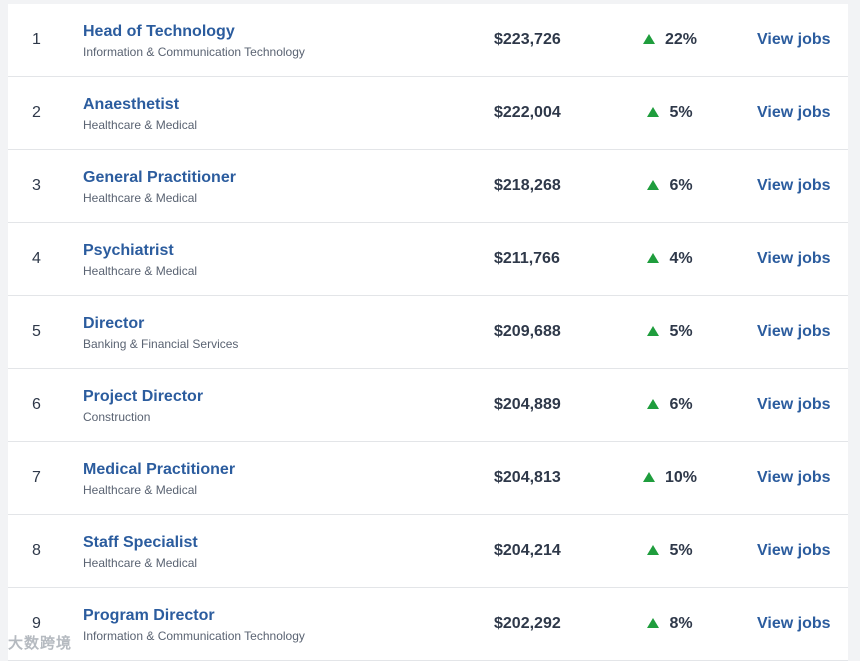 Image resolution: width=860 pixels, height=661 pixels. Describe the element at coordinates (527, 258) in the screenshot. I see `average-salary: $211,766` at that location.